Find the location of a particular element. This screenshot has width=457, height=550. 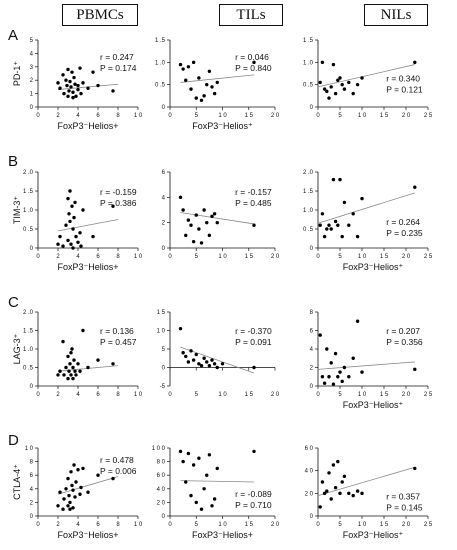

x-tick-label: 2 is located at coordinates (58, 395).